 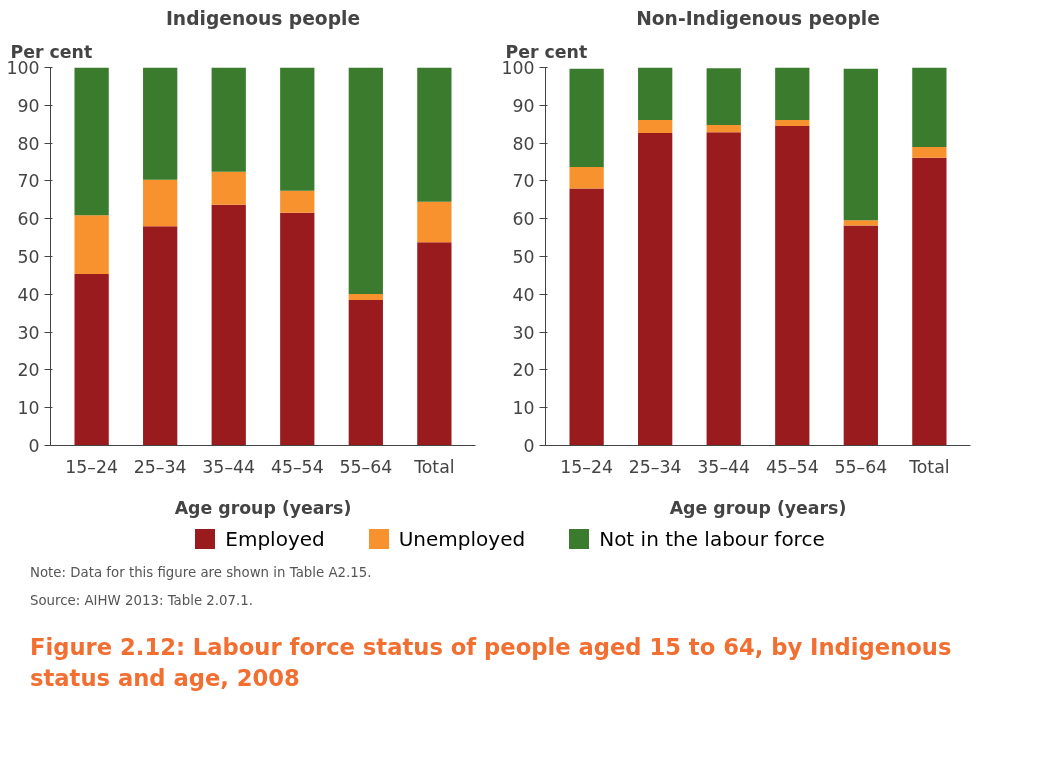 What do you see at coordinates (263, 18) in the screenshot?
I see `chart-title: Indigenous people` at bounding box center [263, 18].